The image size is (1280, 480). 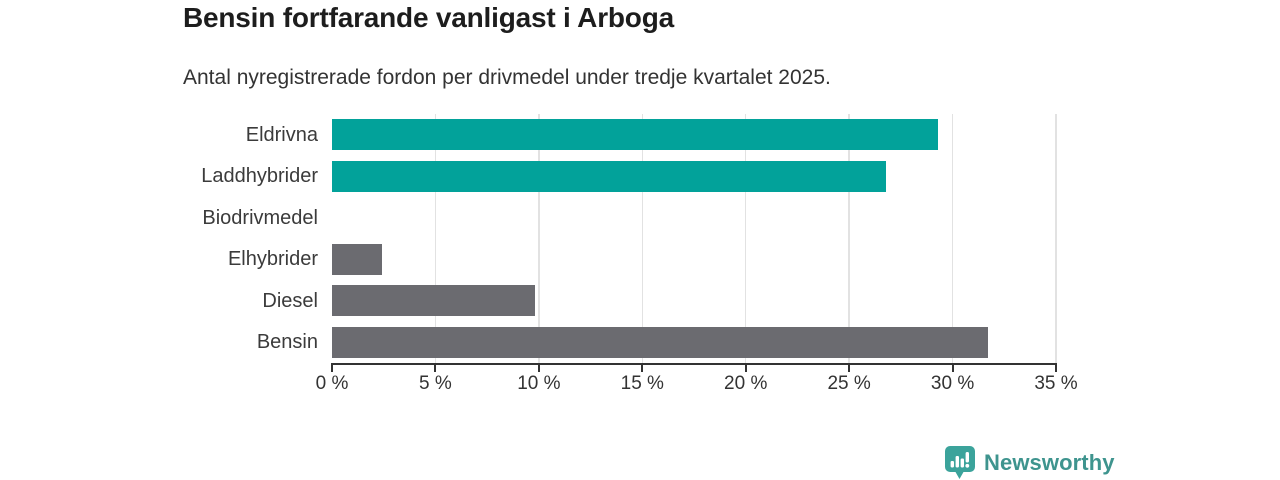 What do you see at coordinates (1056, 383) in the screenshot?
I see `x-axis-tick-label: 35 %` at bounding box center [1056, 383].